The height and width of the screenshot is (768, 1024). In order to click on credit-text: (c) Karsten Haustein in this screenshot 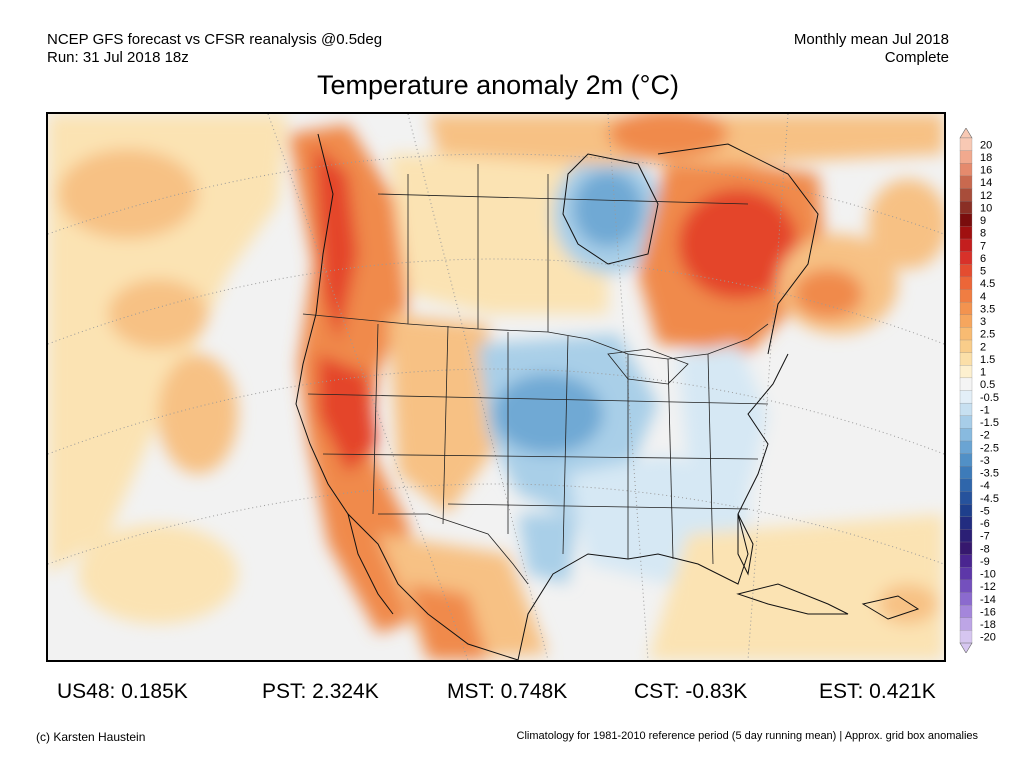, I will do `click(91, 737)`.